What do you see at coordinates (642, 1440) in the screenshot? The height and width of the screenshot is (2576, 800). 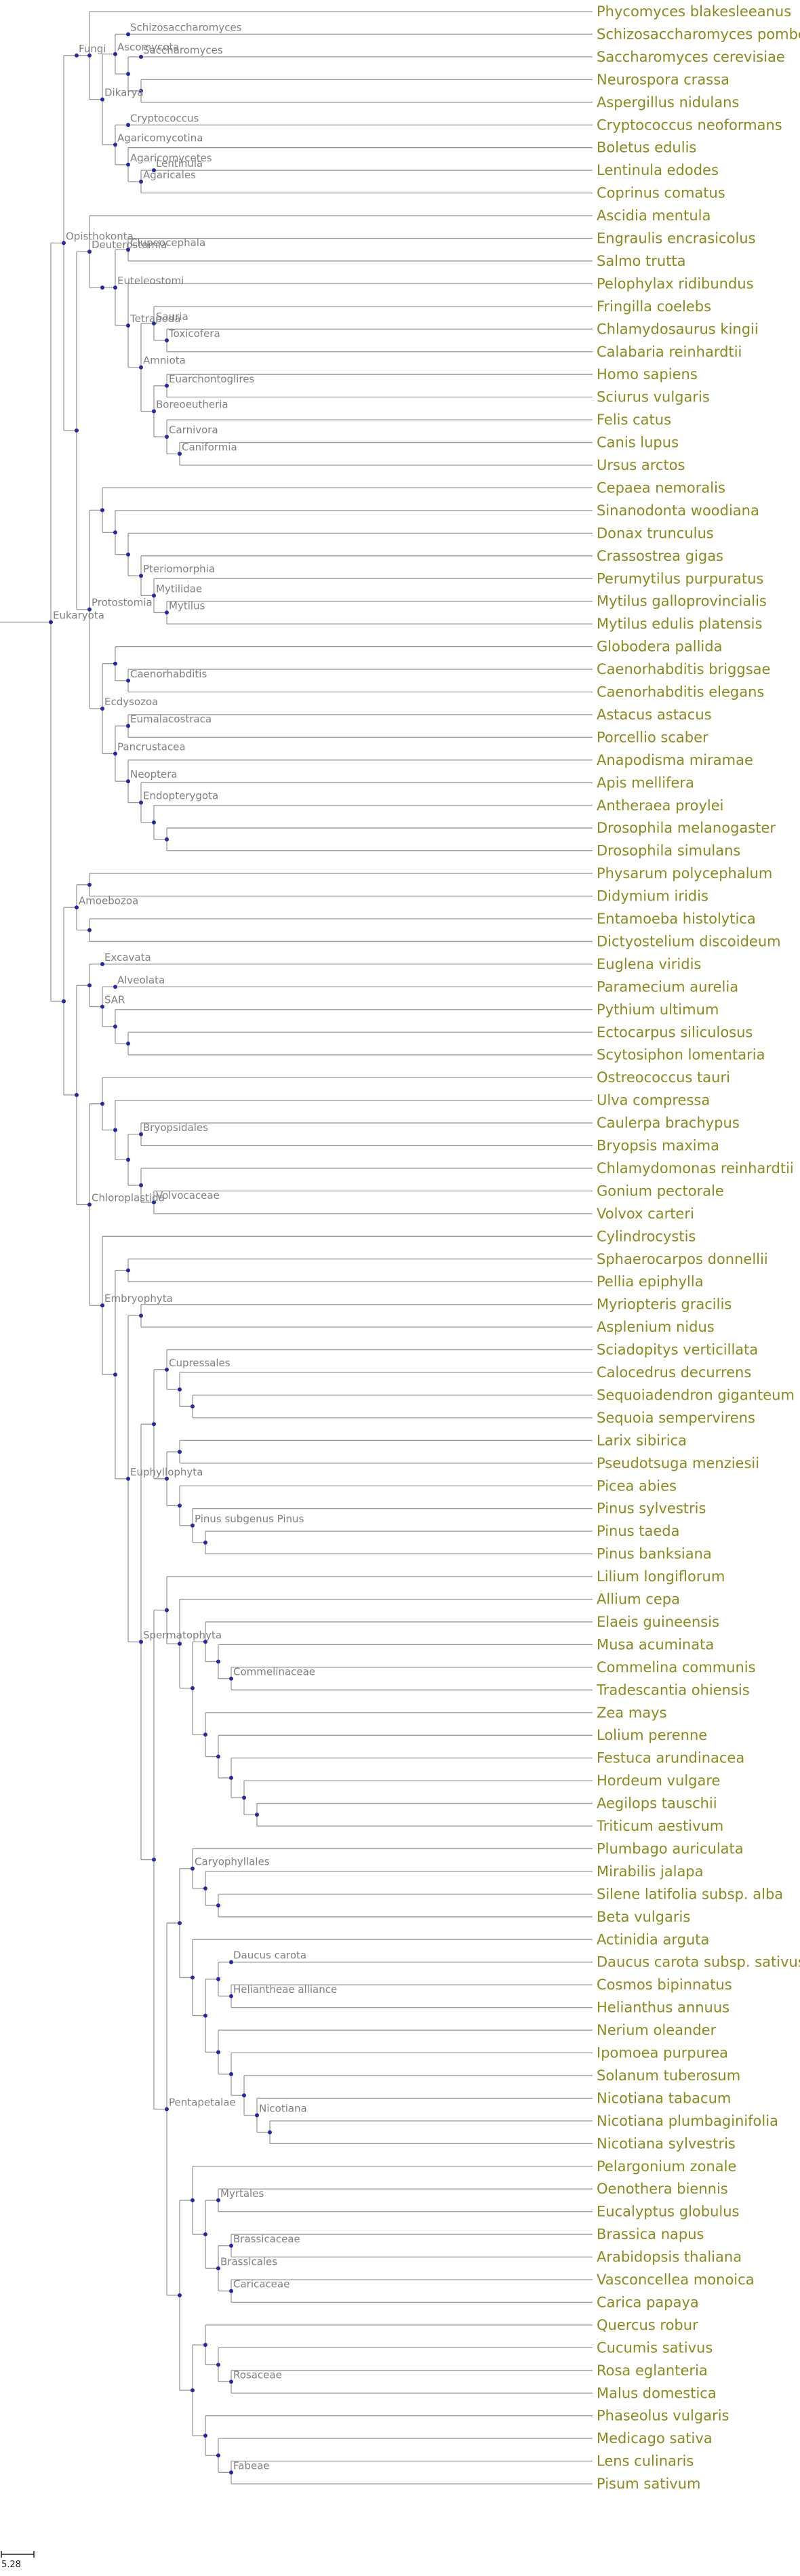 I see `leaf-label-larix-sibirica: Larix sibirica` at bounding box center [642, 1440].